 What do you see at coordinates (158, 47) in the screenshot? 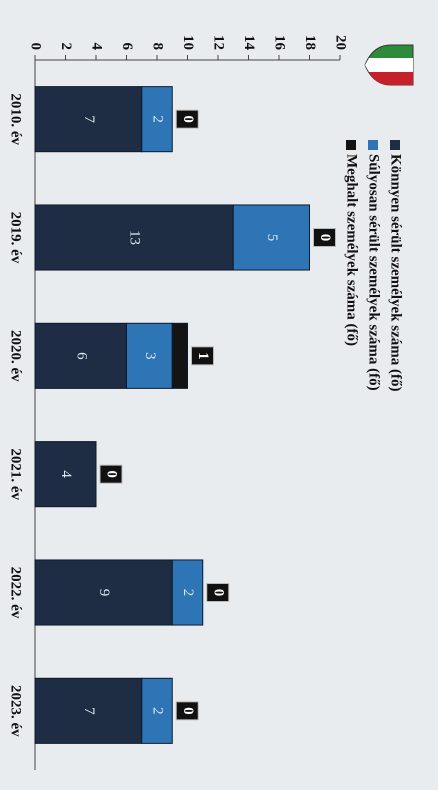
I see `y-tick-label: 8` at bounding box center [158, 47].